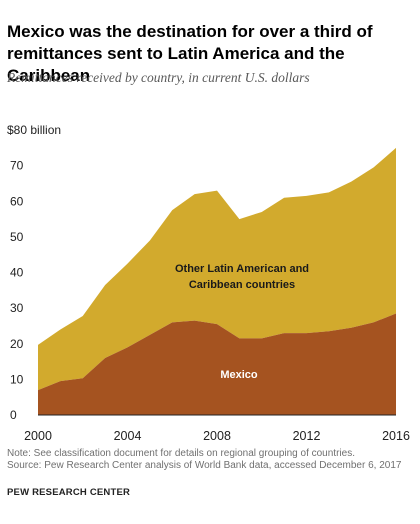 The height and width of the screenshot is (524, 420). What do you see at coordinates (17, 237) in the screenshot?
I see `y-tick-label: 50` at bounding box center [17, 237].